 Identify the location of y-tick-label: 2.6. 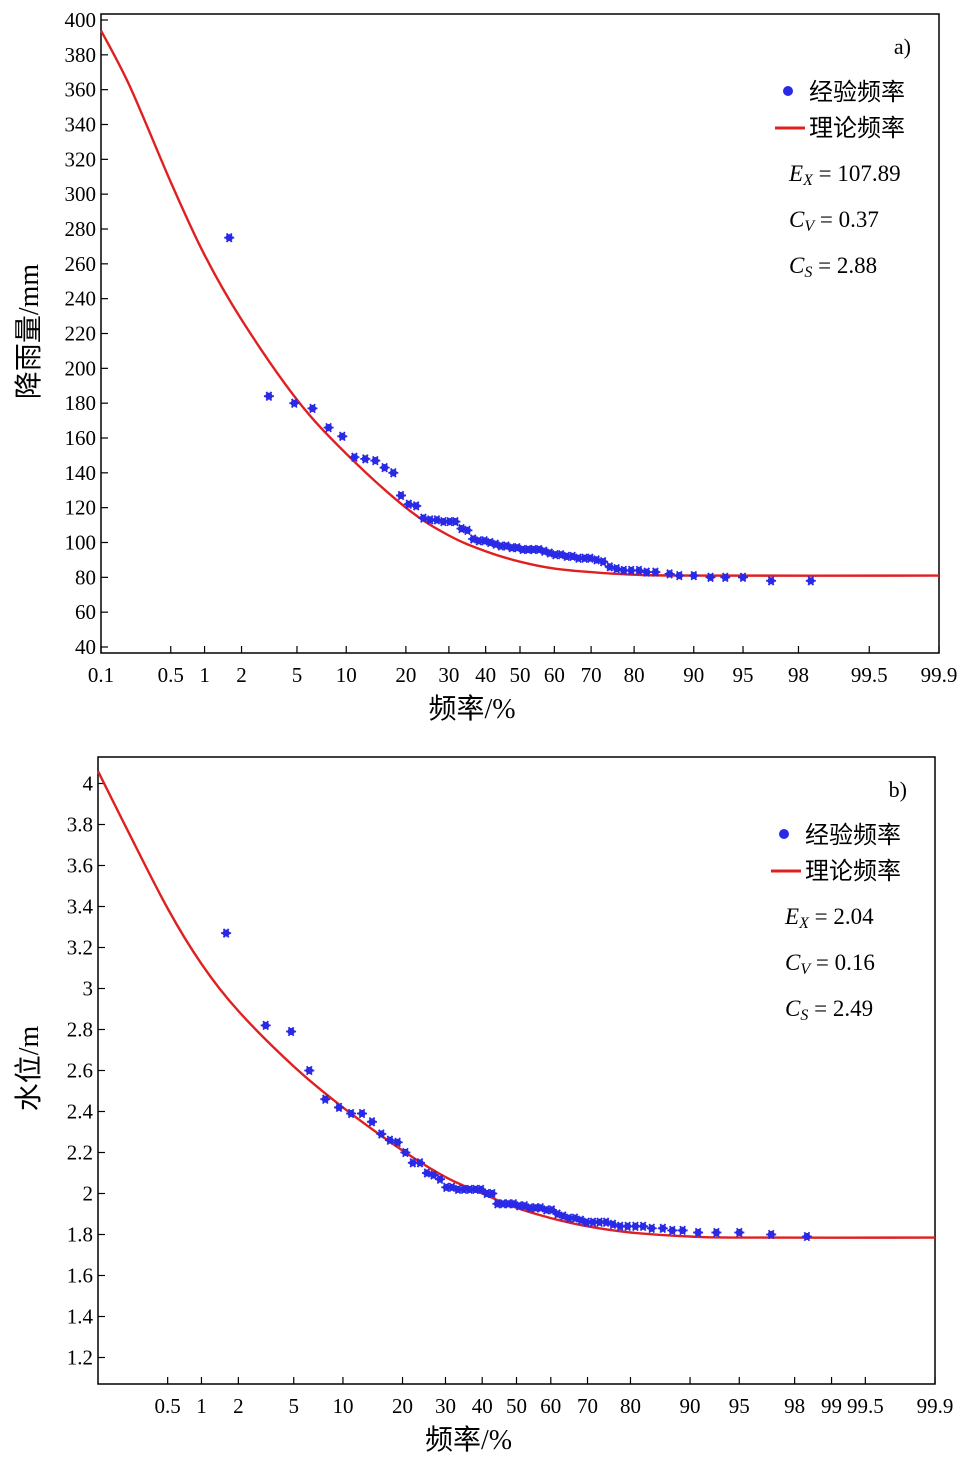
(80, 1071).